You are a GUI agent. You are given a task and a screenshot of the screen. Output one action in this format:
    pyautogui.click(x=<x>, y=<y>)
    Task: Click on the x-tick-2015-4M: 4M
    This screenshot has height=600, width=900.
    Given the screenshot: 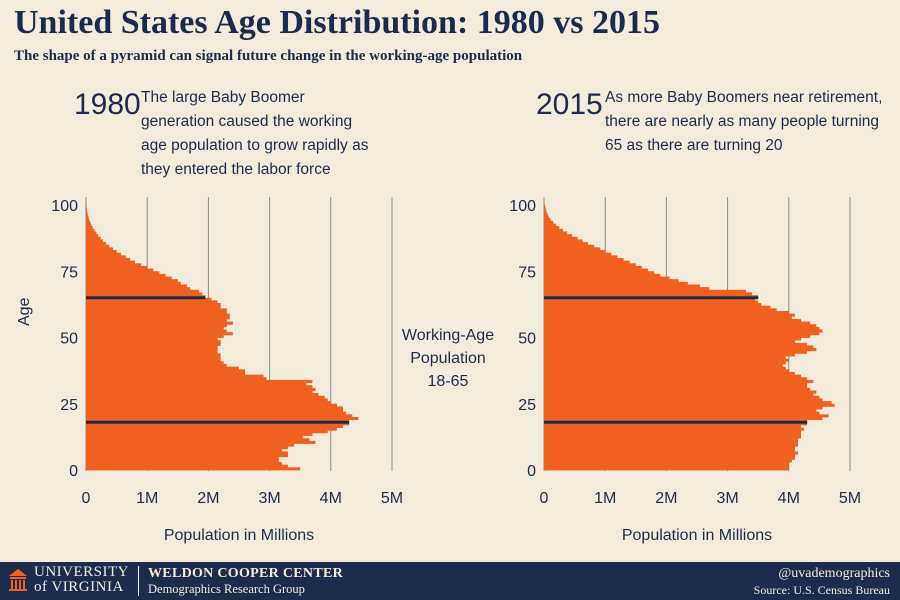 What is the action you would take?
    pyautogui.click(x=789, y=498)
    